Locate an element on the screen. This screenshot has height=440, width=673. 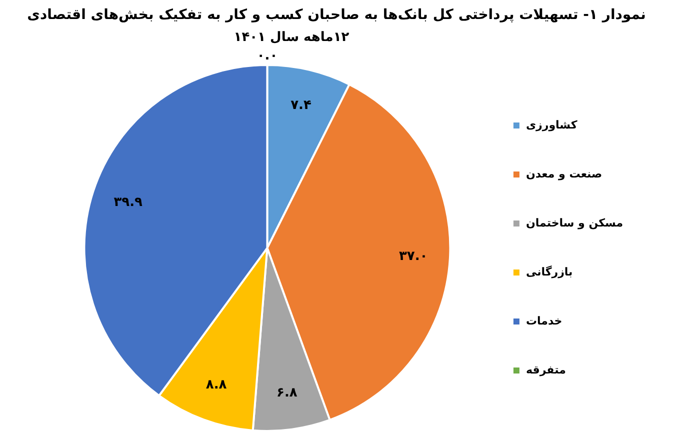
legend-label: کشاورزی is located at coordinates (552, 125).